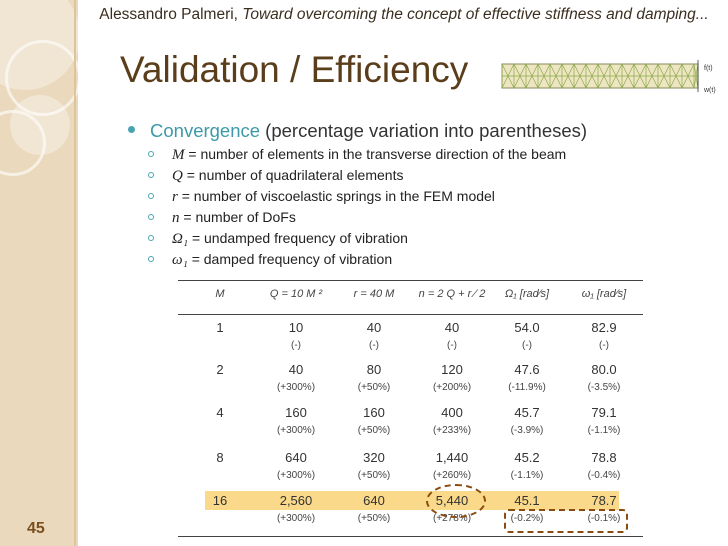 This screenshot has width=728, height=546. Describe the element at coordinates (708, 68) in the screenshot. I see `beam-force-label: f(t)` at that location.